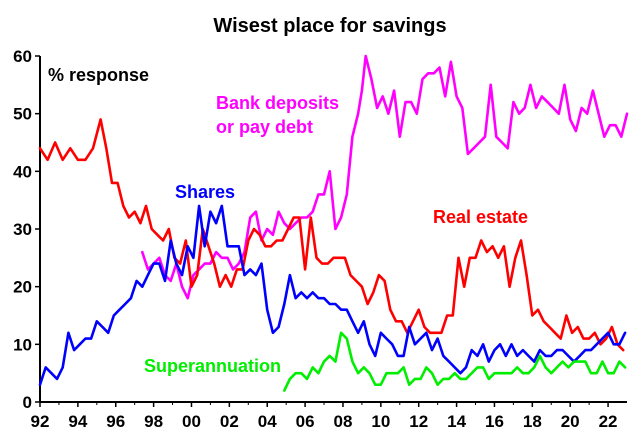 The image size is (641, 447). Describe the element at coordinates (212, 366) in the screenshot. I see `series-label-superannuation: Superannuation` at that location.